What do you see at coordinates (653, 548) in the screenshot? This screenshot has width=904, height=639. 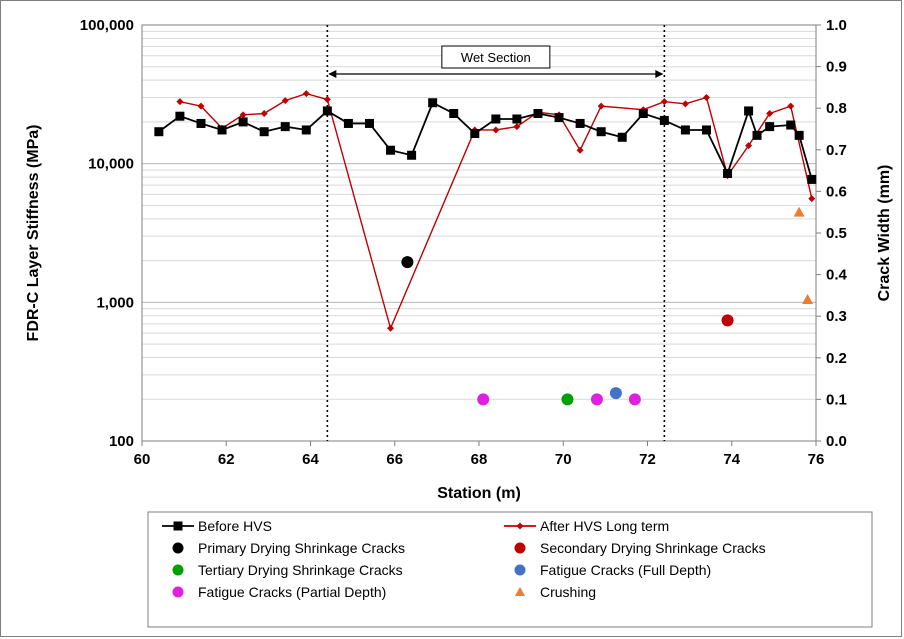 I see `legend-label: Secondary Drying Shrinkage Cracks` at bounding box center [653, 548].